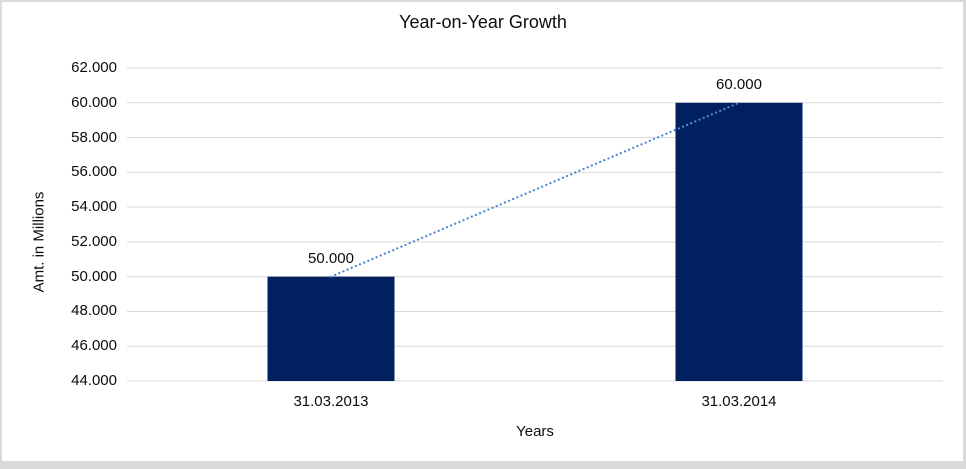 This screenshot has width=966, height=469. What do you see at coordinates (94, 102) in the screenshot?
I see `y-tick-label: 60.000` at bounding box center [94, 102].